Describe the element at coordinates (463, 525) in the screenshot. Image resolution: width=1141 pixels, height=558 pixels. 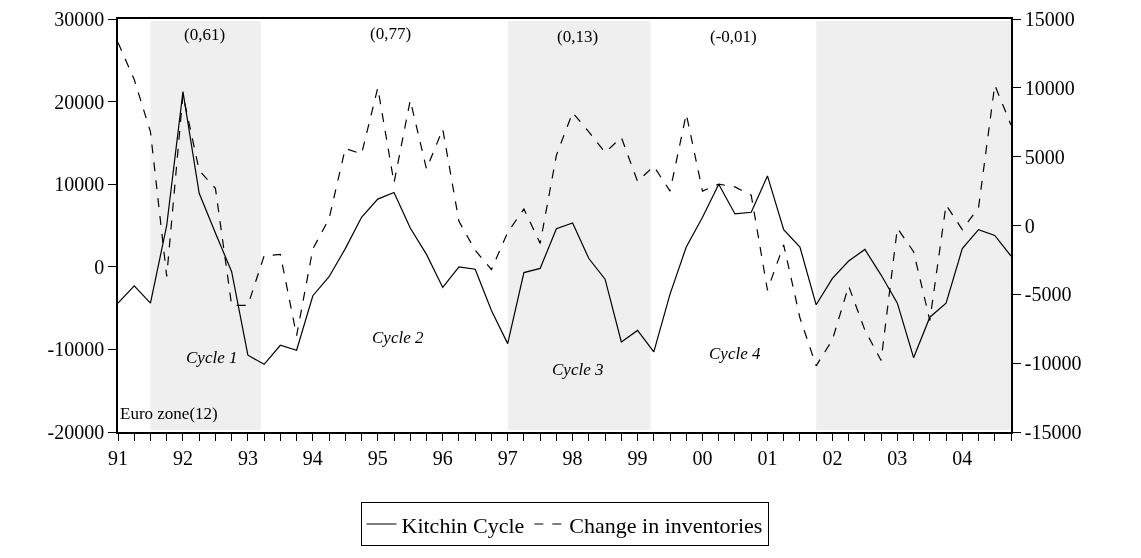
I see `legend-label: Kitchin Cycle` at that location.